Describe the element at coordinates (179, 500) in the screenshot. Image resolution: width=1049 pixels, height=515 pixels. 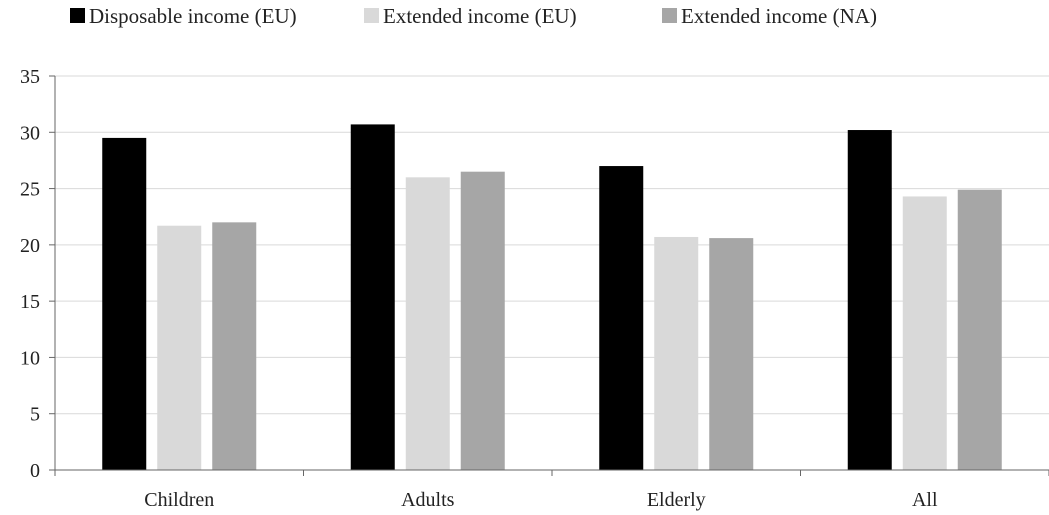
I see `x-category-label: Children` at that location.